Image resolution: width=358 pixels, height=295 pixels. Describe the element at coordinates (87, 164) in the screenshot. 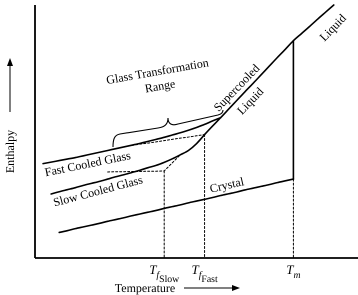

I see `text: Fast Cooled Glass` at that location.